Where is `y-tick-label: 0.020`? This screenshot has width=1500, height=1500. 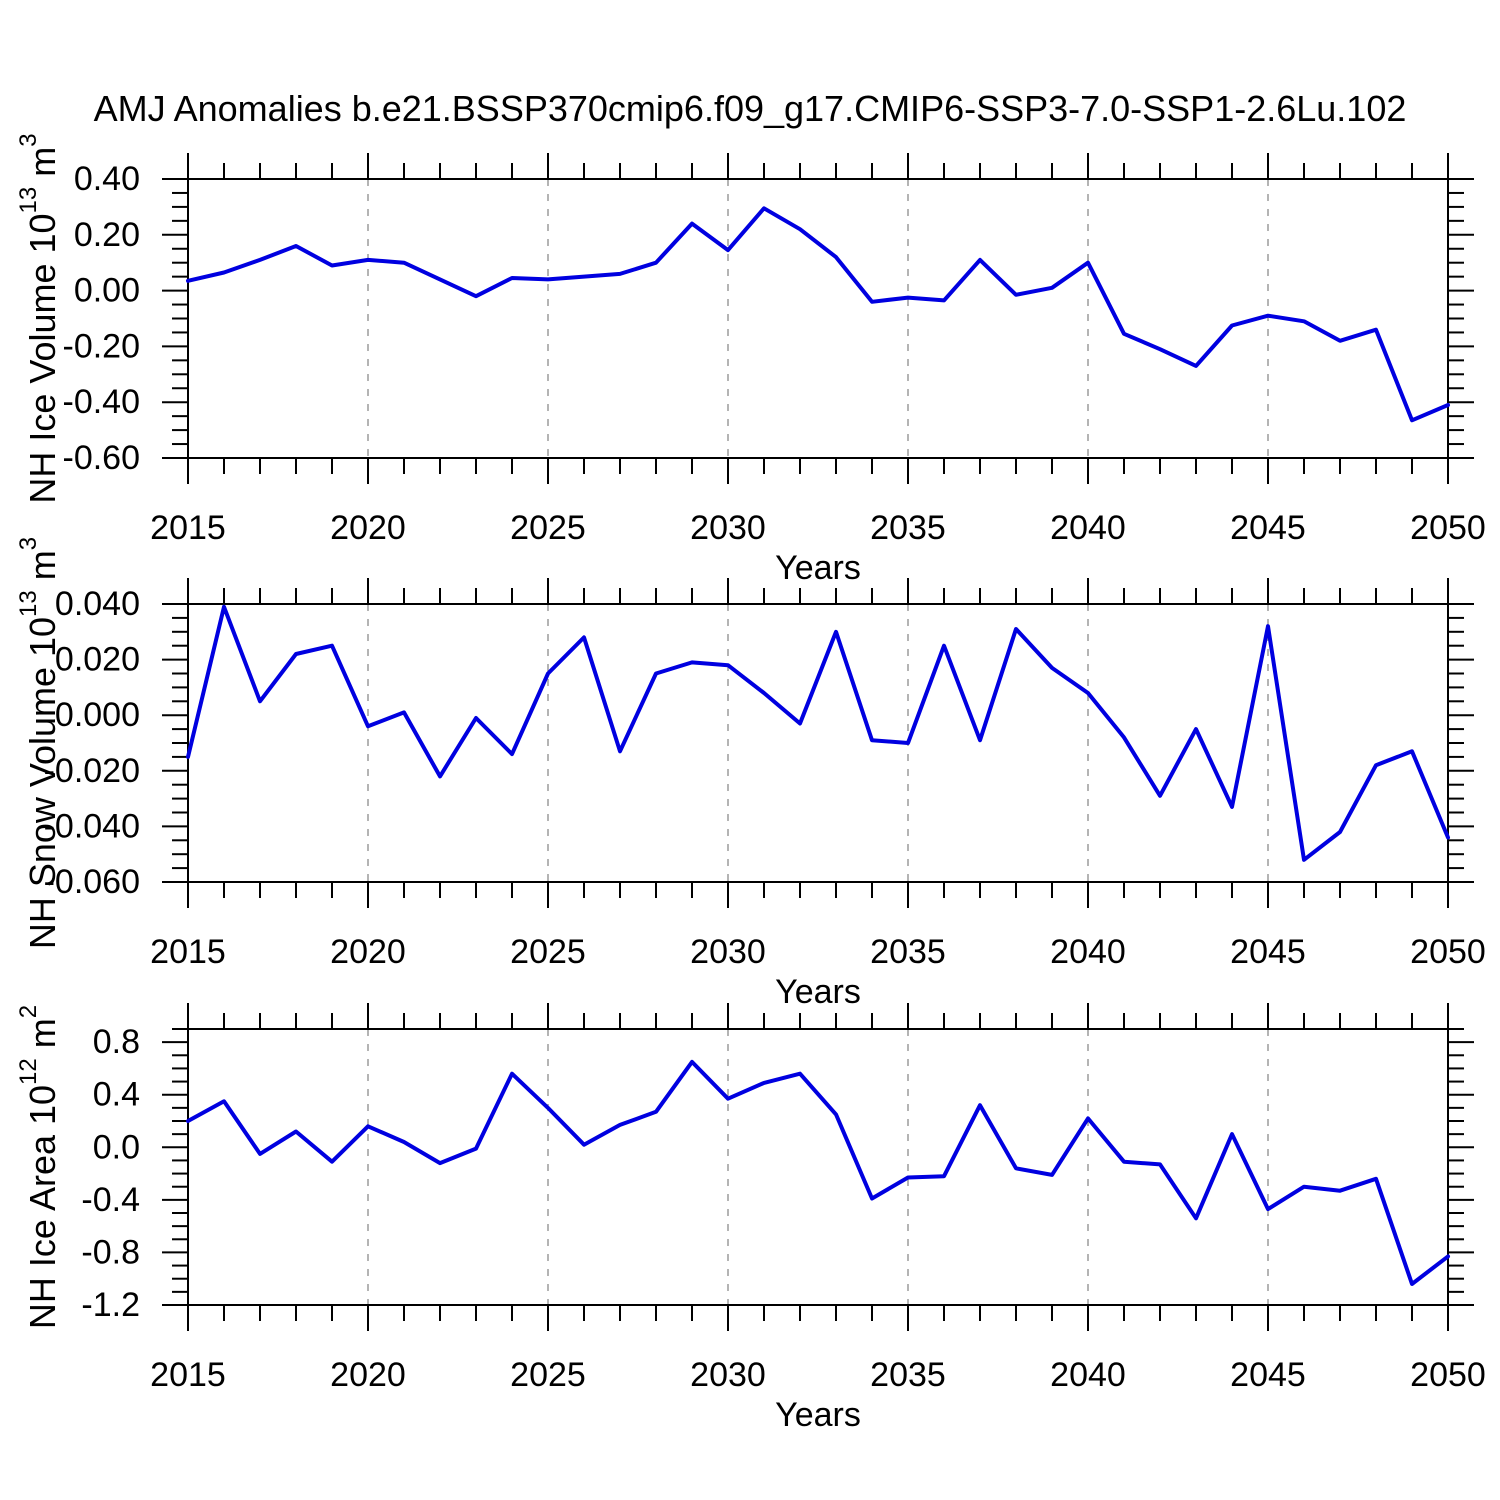
y-tick-label: 0.020 is located at coordinates (97, 660).